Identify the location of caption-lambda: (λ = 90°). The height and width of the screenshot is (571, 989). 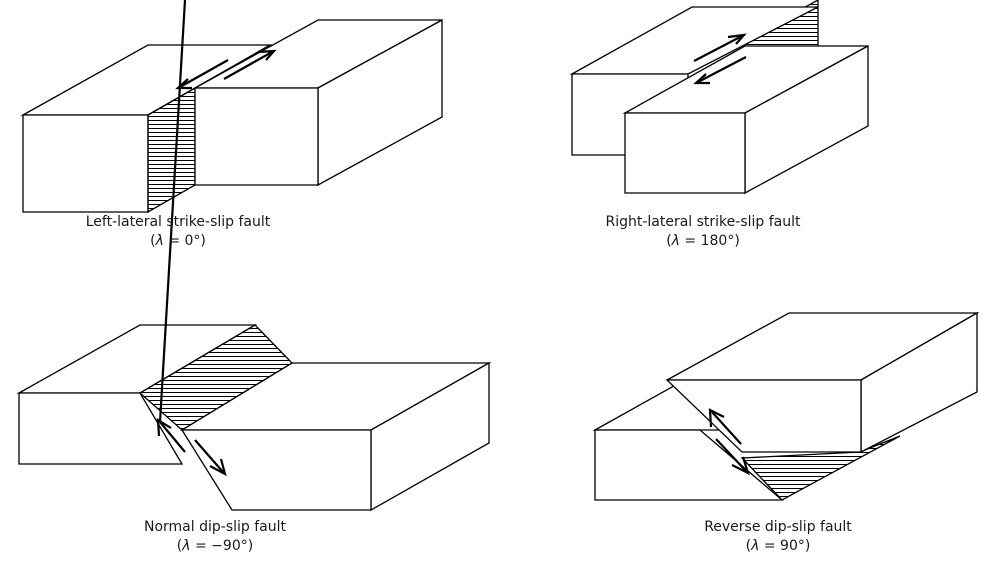
(778, 546).